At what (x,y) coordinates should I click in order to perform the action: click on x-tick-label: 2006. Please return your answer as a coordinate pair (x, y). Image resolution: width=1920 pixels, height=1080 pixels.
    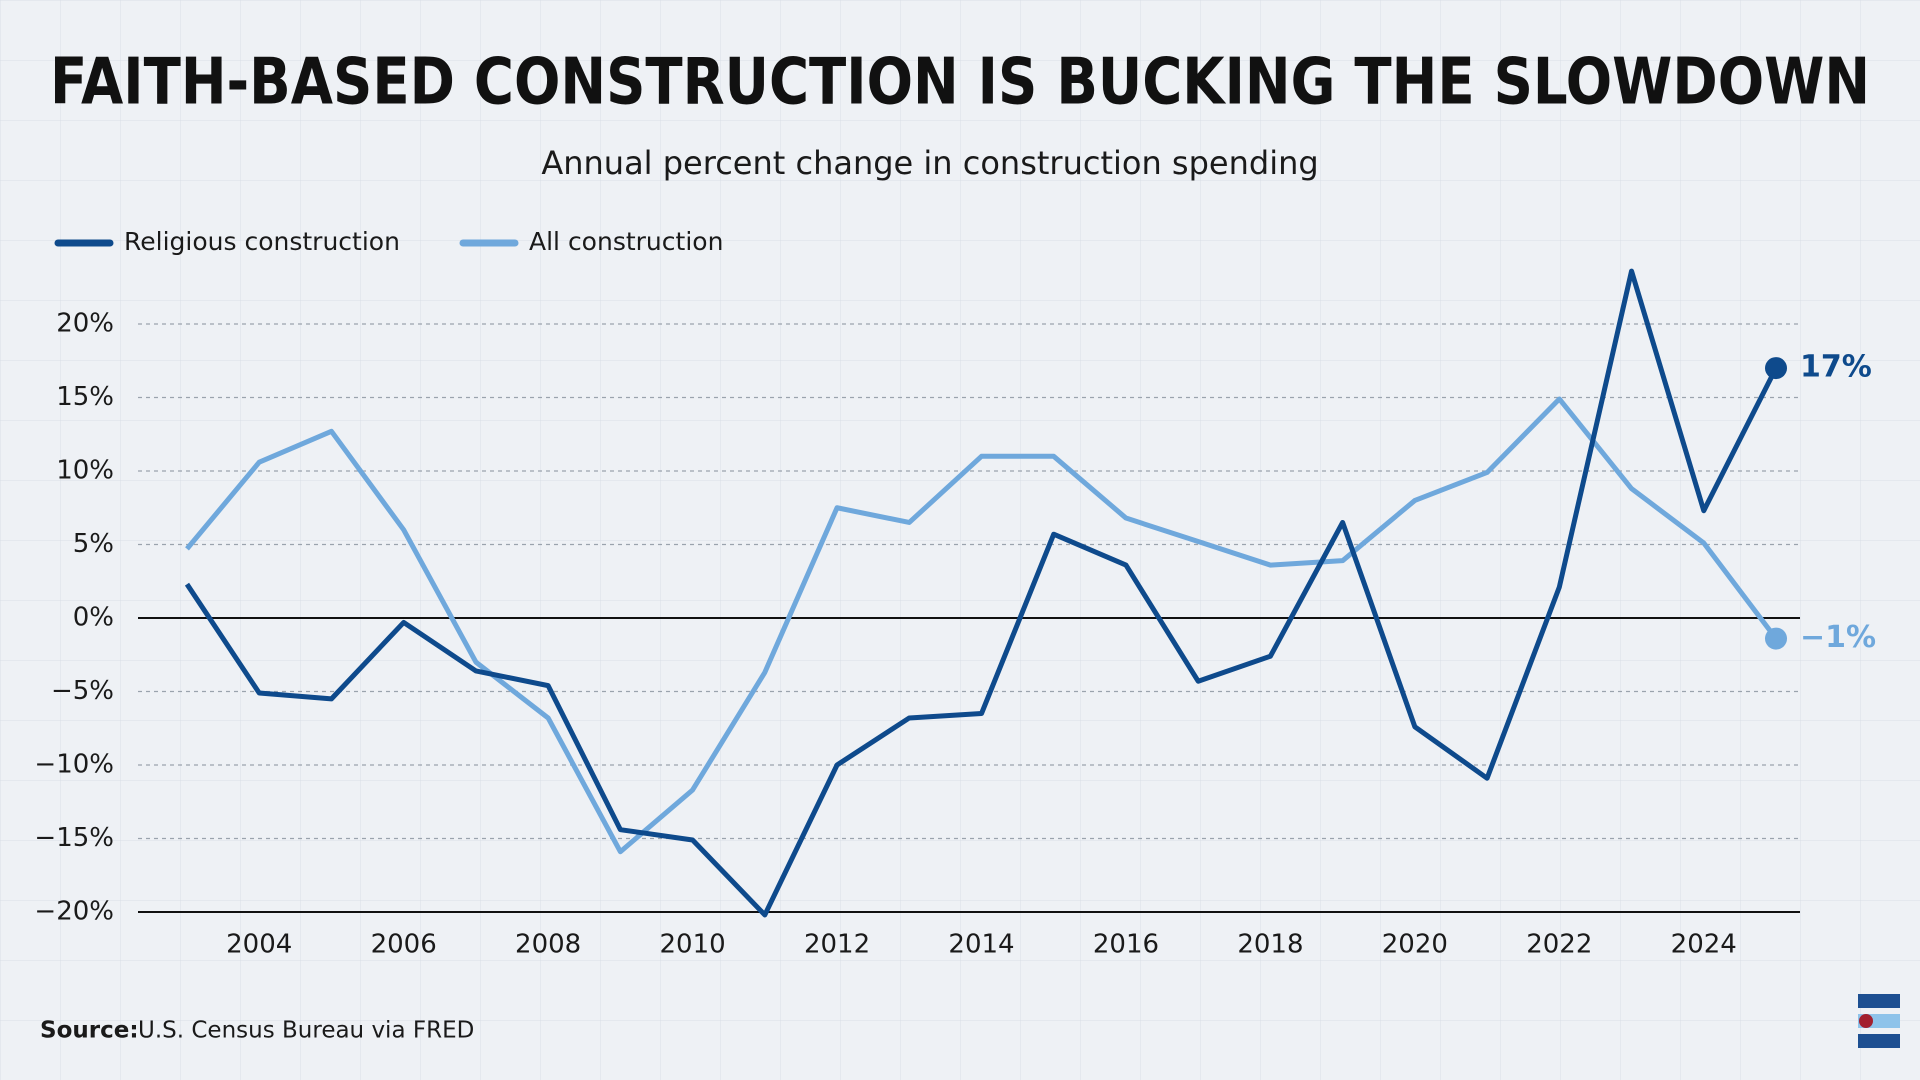
    Looking at the image, I should click on (404, 945).